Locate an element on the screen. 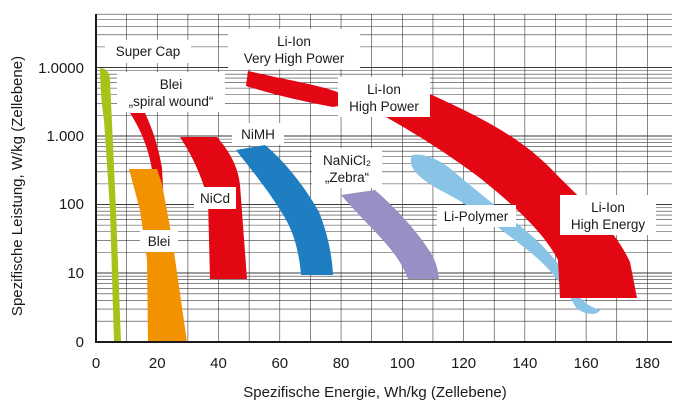 This screenshot has width=699, height=414. label-blei-spiral-wound-line1: Blei is located at coordinates (171, 84).